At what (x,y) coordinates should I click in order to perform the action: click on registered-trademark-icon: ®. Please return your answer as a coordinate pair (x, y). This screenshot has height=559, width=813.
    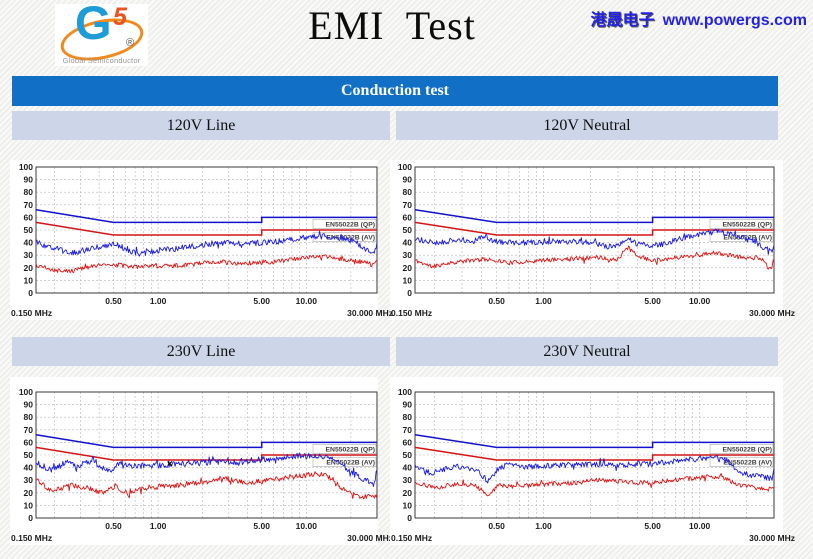
    Looking at the image, I should click on (130, 43).